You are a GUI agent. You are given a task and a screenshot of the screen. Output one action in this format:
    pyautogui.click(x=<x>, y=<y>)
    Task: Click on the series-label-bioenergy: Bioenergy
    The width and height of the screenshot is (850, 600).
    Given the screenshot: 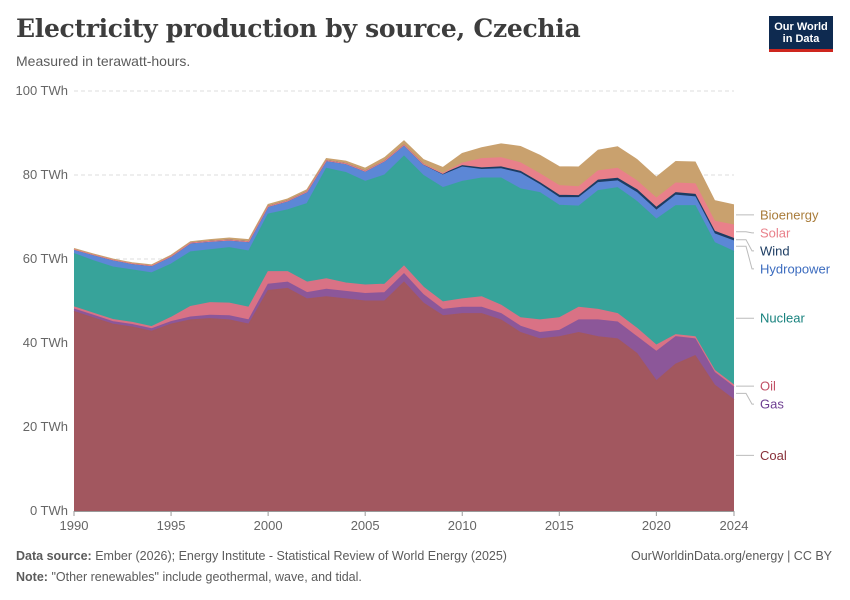 What is the action you would take?
    pyautogui.click(x=789, y=214)
    